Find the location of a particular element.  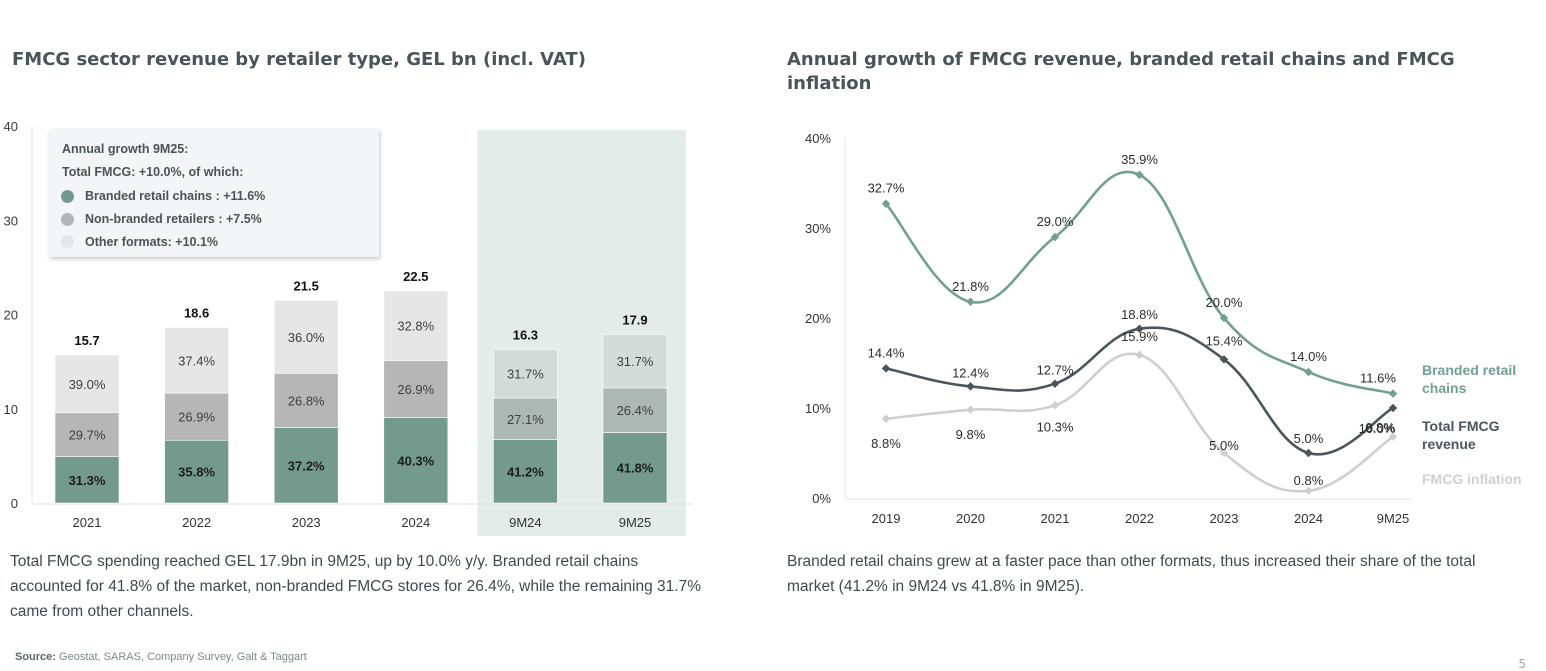

line-x-tick-label: 9M25 is located at coordinates (1393, 518).